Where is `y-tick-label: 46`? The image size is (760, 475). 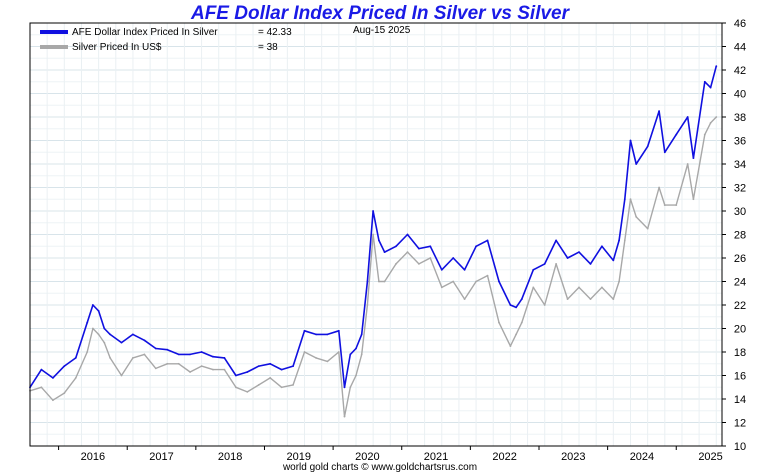 y-tick-label: 46 is located at coordinates (740, 24).